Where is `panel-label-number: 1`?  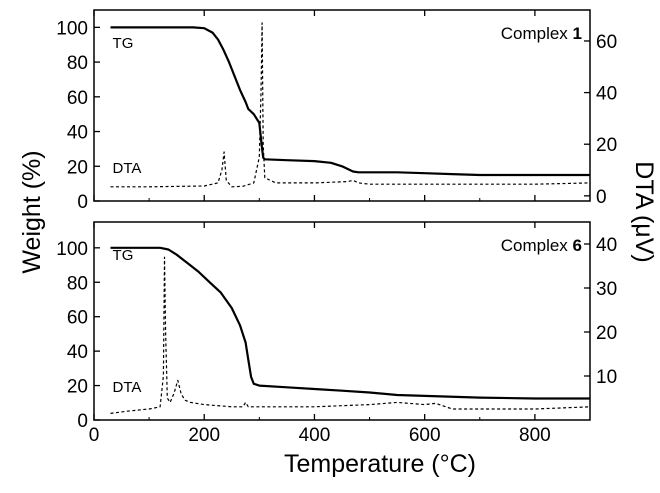
panel-label-number: 1 is located at coordinates (577, 33).